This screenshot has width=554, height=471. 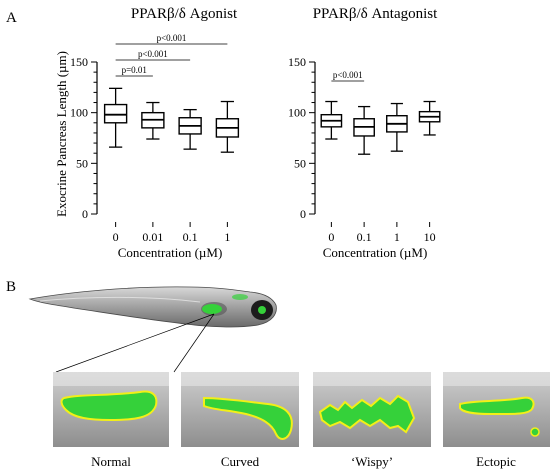 I want to click on morphology-wispy, so click(x=372, y=409).